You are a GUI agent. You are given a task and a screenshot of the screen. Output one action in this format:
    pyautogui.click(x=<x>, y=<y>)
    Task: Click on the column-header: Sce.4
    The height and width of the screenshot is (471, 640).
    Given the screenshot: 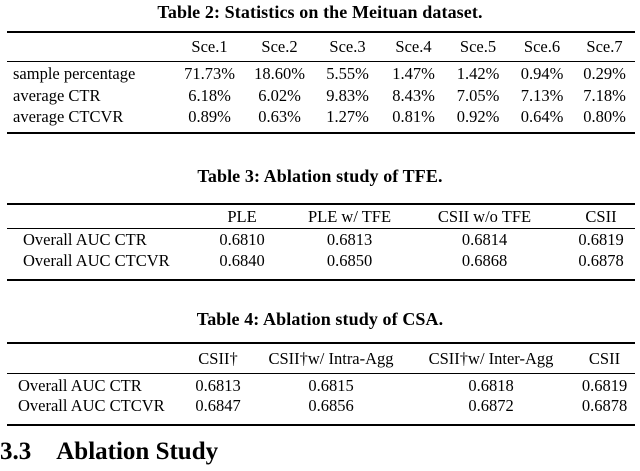 What is the action you would take?
    pyautogui.click(x=413, y=46)
    